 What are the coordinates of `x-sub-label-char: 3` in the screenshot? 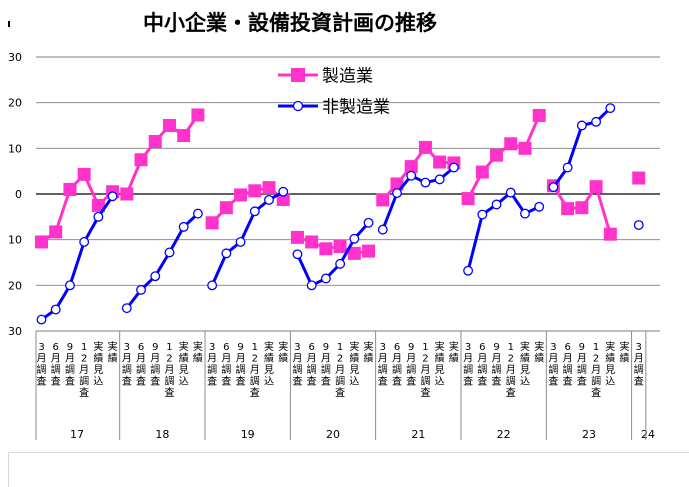 It's located at (297, 347).